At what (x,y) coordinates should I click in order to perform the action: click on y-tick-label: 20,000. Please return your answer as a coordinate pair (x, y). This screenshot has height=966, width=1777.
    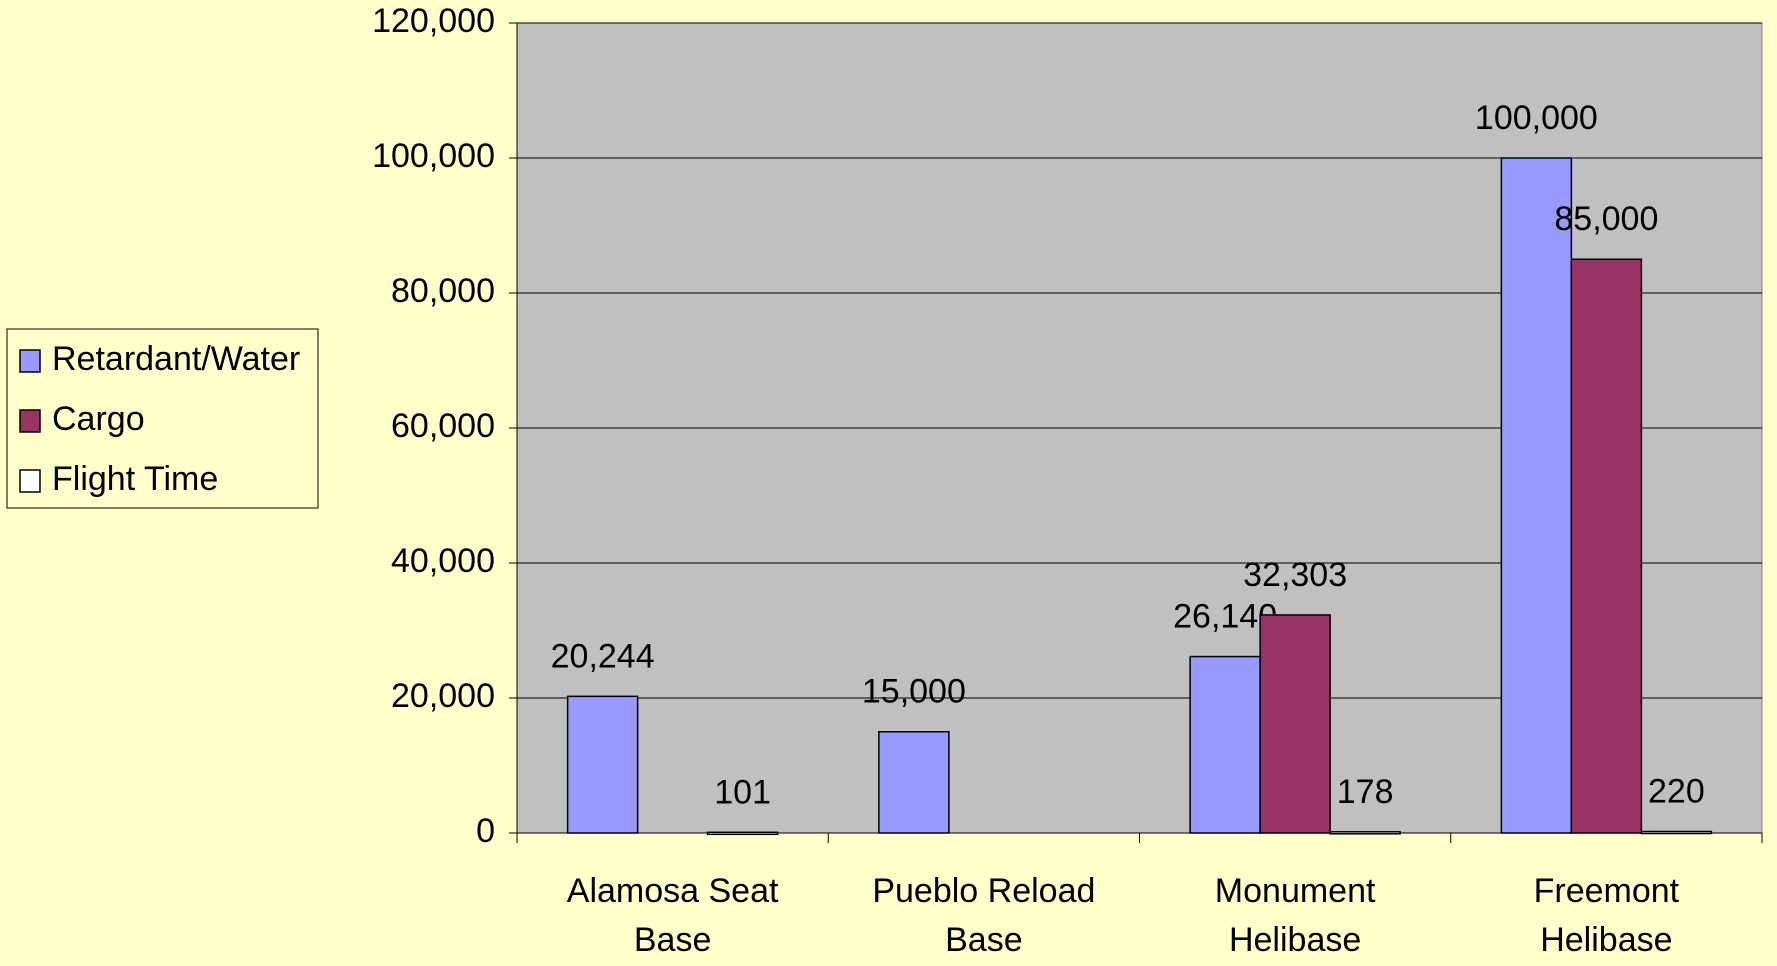
    Looking at the image, I should click on (443, 696).